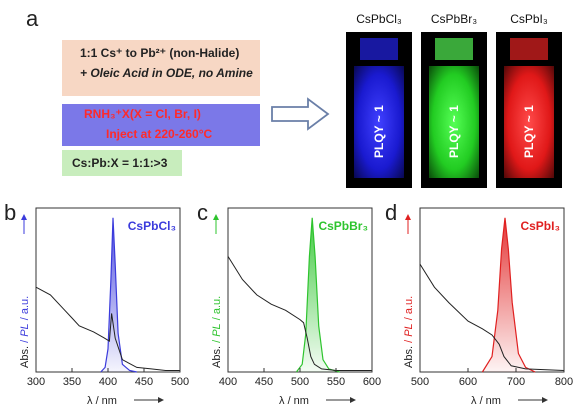  I want to click on vial-title-i: CsPbI₃, so click(529, 19).